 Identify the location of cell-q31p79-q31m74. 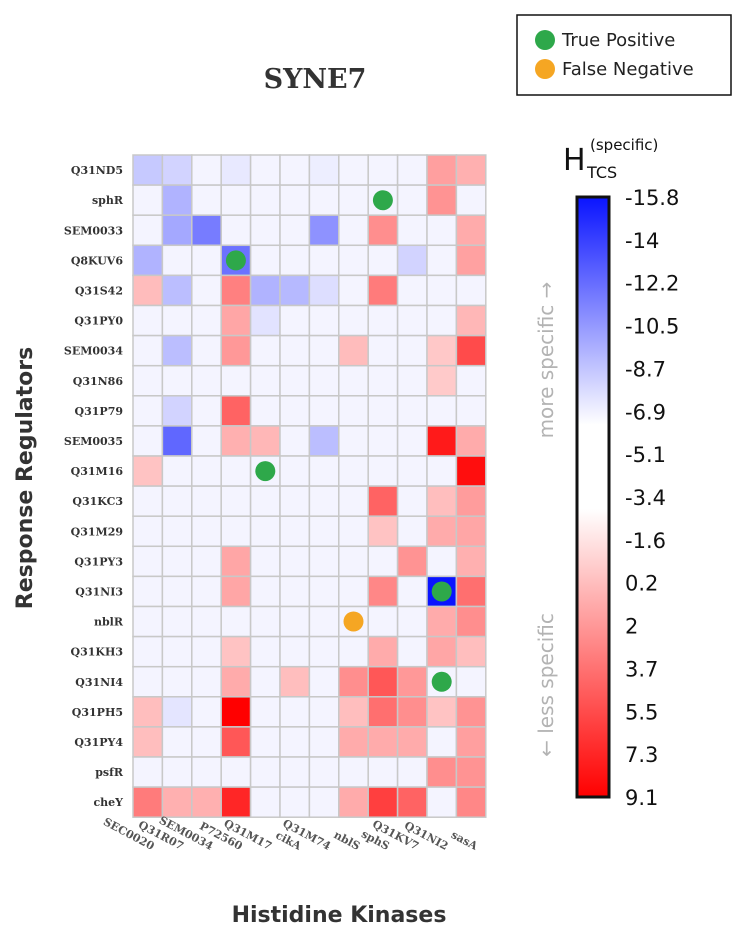
(324, 411).